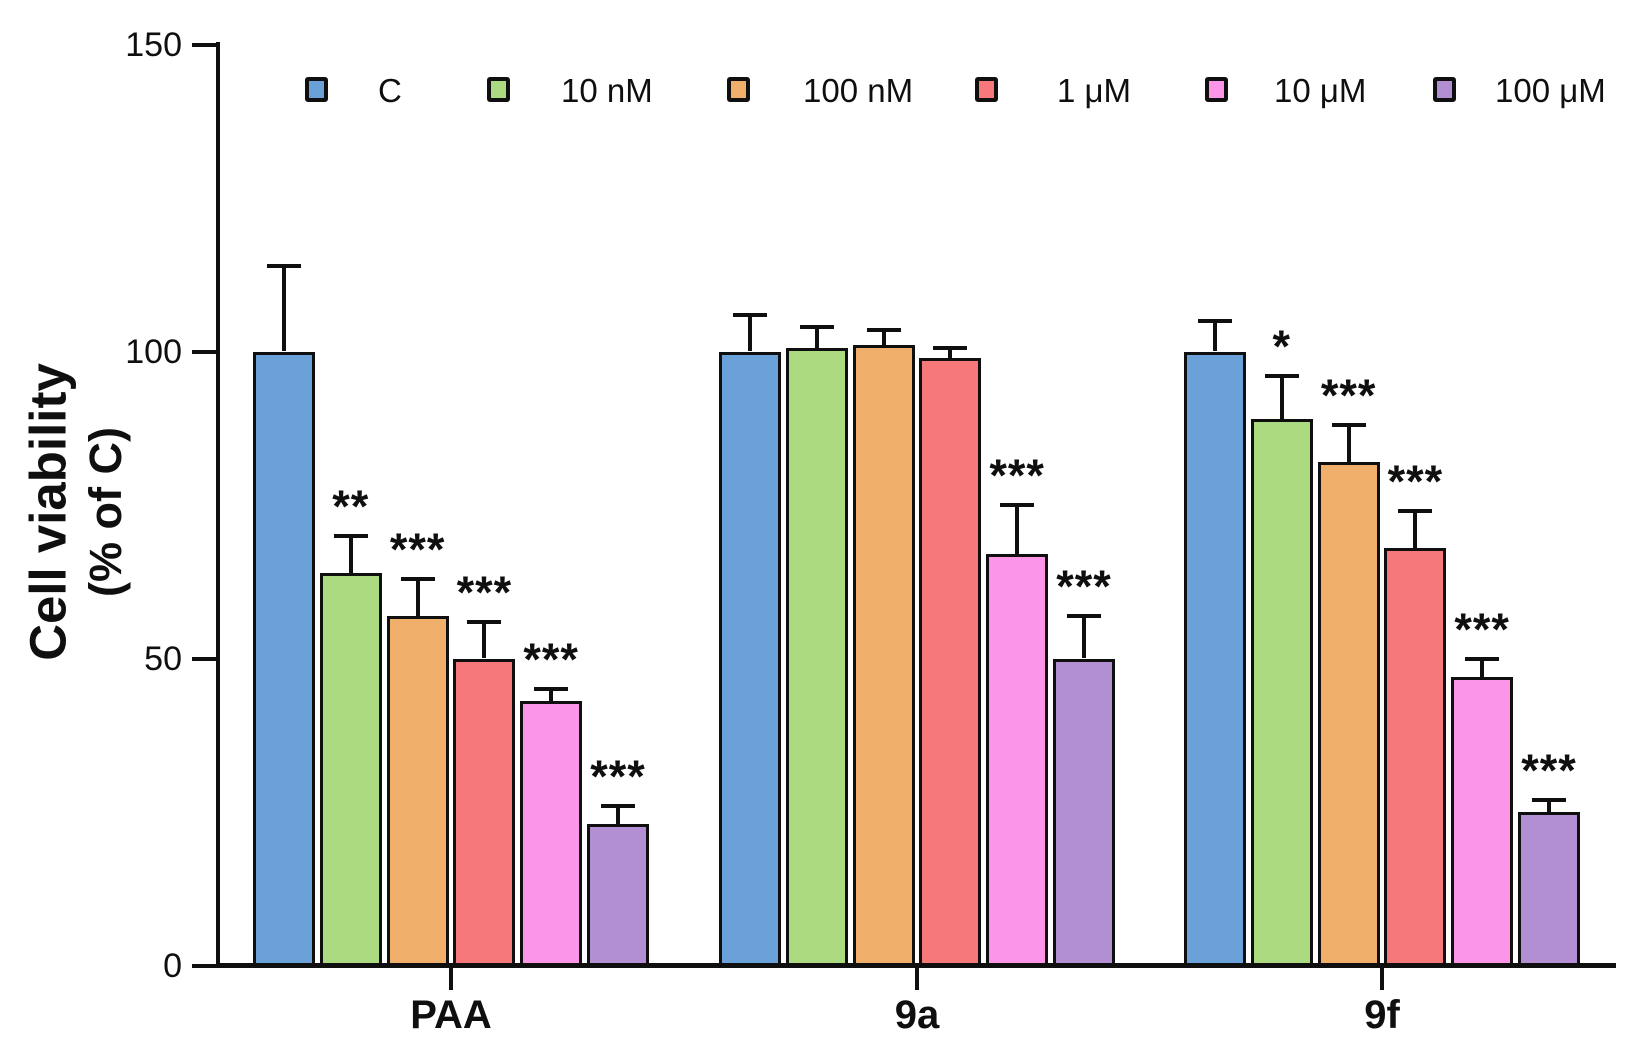 This screenshot has width=1634, height=1064. What do you see at coordinates (172, 965) in the screenshot?
I see `y-tick-label: 0` at bounding box center [172, 965].